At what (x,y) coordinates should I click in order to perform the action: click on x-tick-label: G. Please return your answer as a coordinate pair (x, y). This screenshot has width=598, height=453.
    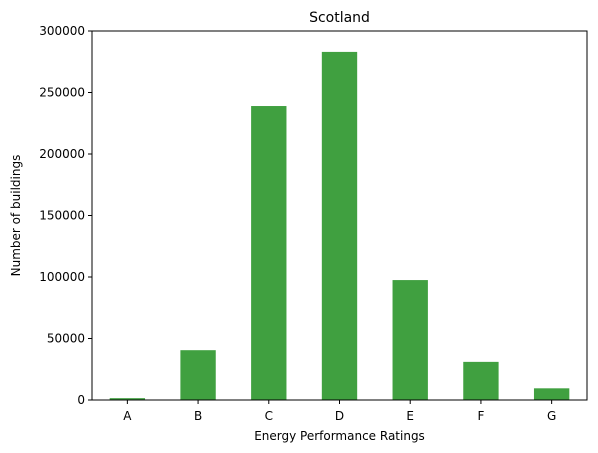
    Looking at the image, I should click on (551, 416).